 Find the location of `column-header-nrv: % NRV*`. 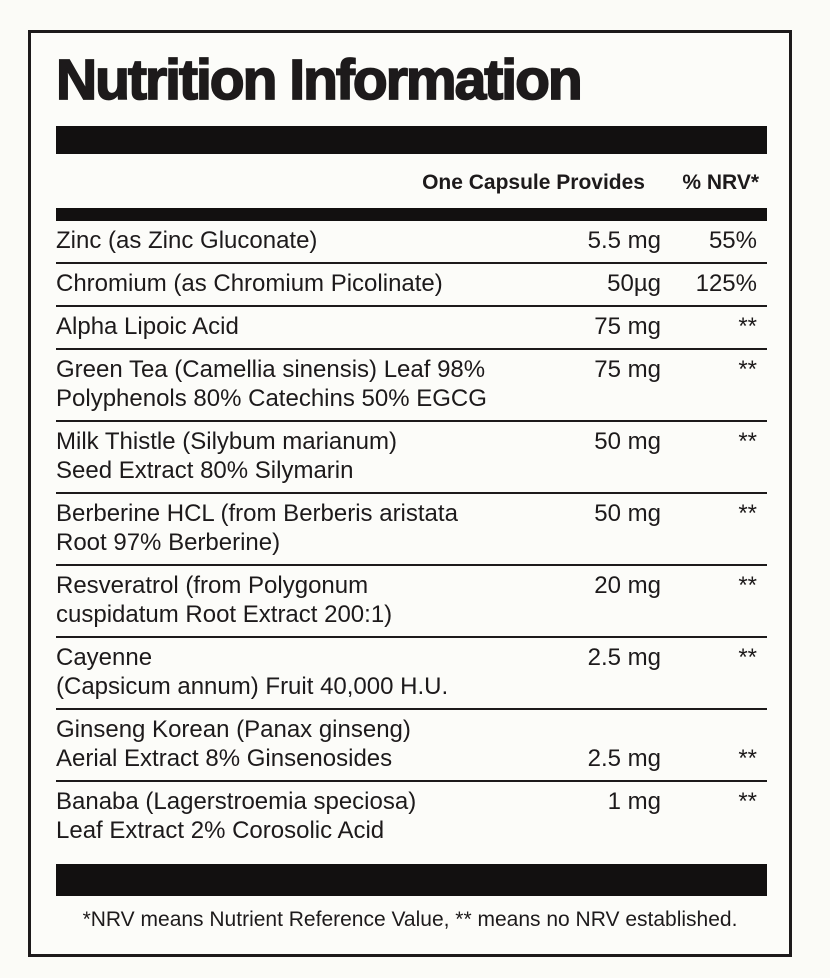

column-header-nrv: % NRV* is located at coordinates (720, 182).